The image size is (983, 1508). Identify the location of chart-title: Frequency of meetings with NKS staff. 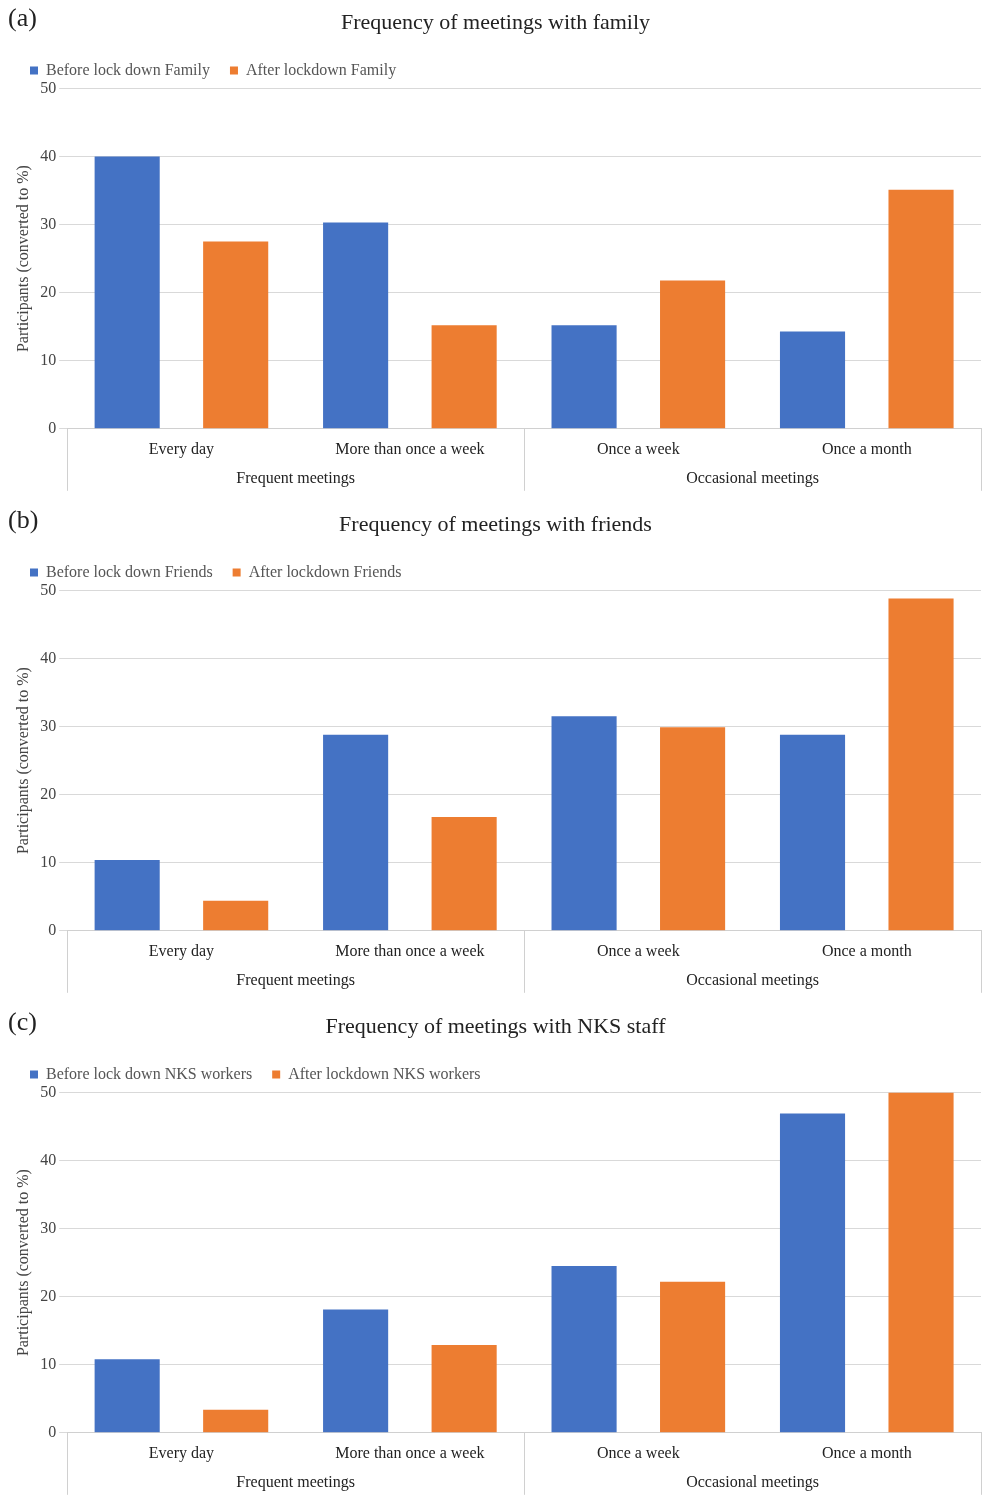
(496, 1025).